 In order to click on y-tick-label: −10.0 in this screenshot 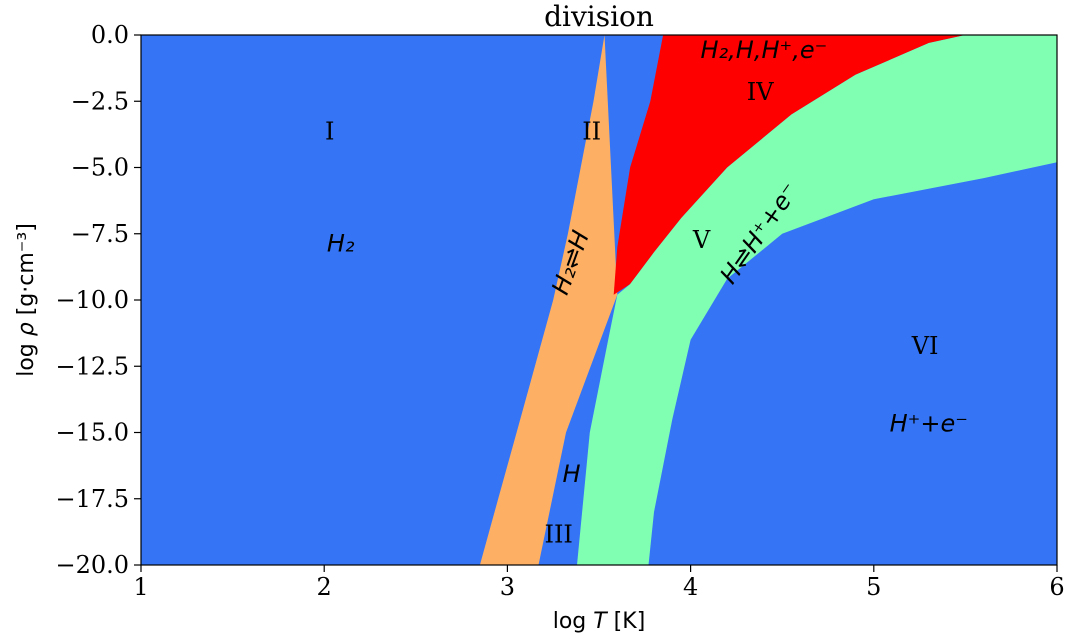, I will do `click(92, 300)`.